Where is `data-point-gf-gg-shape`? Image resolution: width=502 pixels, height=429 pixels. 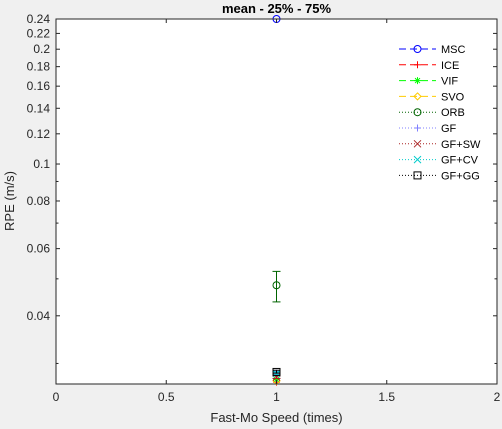
data-point-gf-gg-shape is located at coordinates (276, 371).